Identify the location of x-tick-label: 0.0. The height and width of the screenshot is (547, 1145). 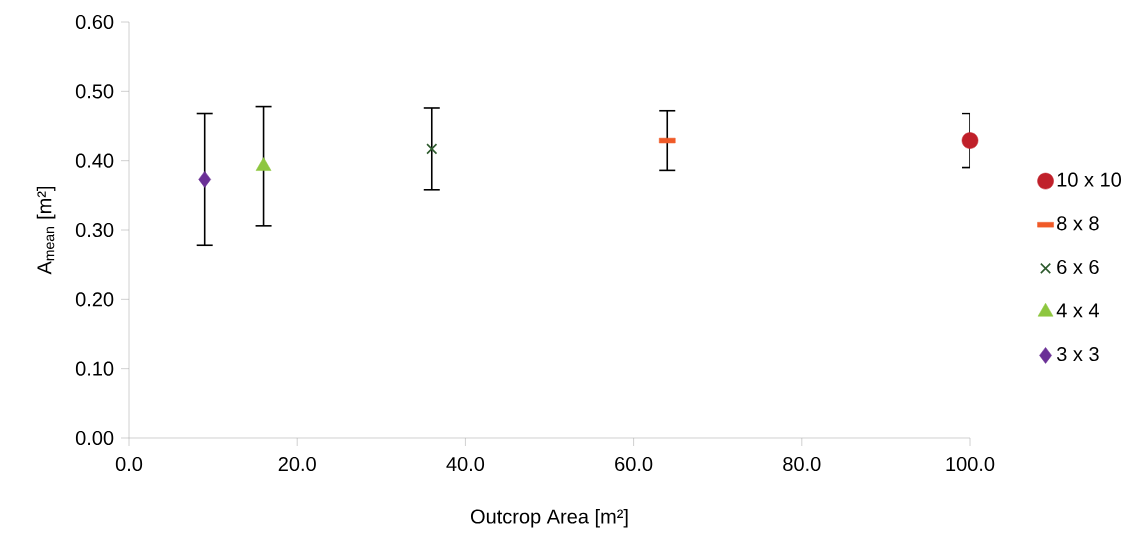
(129, 464).